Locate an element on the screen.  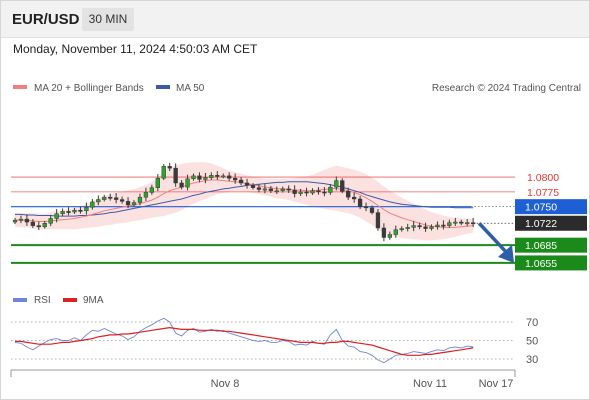
chart-header: EUR/USD 30 MIN is located at coordinates (295, 19).